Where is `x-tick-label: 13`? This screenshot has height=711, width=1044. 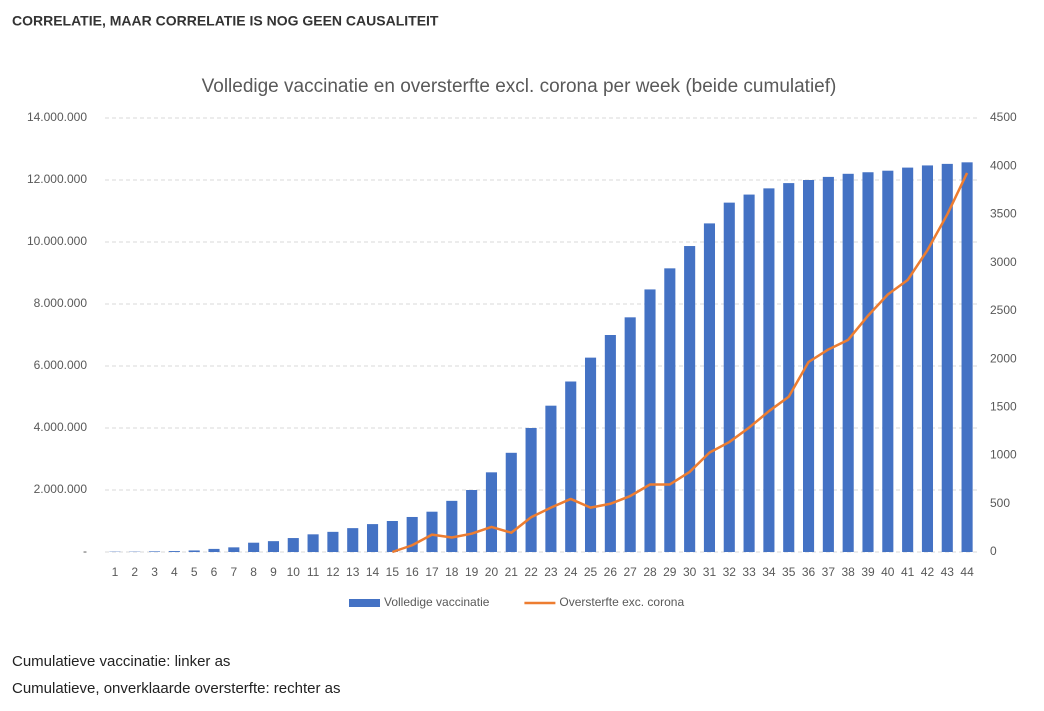 x-tick-label: 13 is located at coordinates (353, 572).